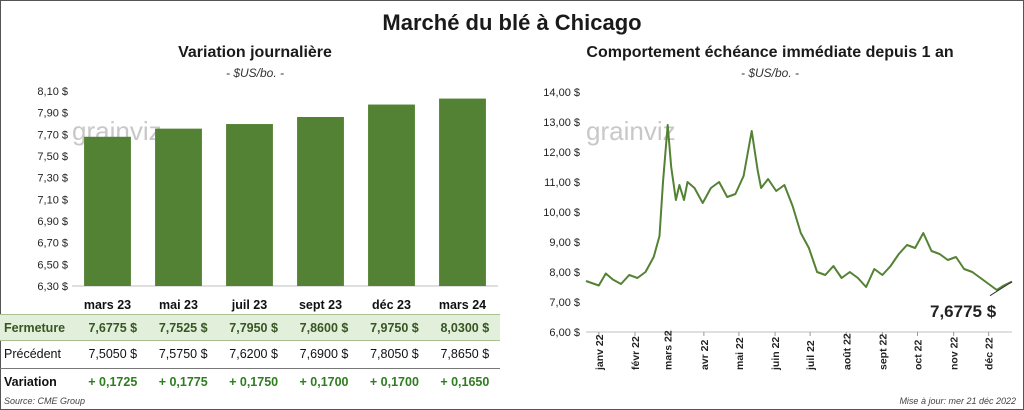 This screenshot has width=1024, height=410. What do you see at coordinates (770, 73) in the screenshot?
I see `right-panel-subtitle: - $US/bo. -` at bounding box center [770, 73].